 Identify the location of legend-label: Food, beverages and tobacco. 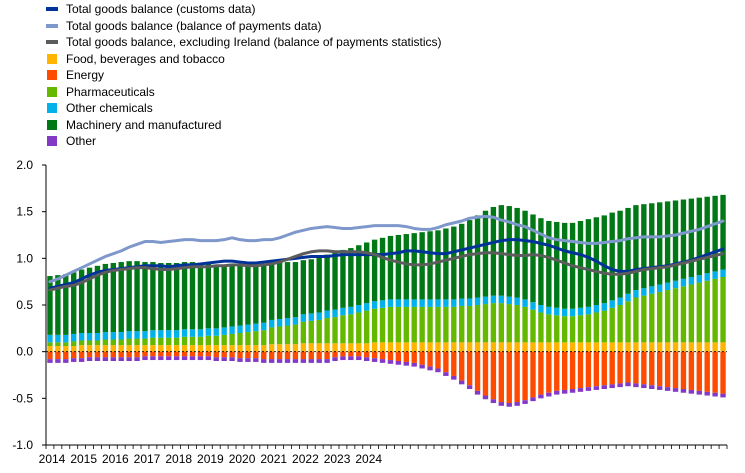
(145, 58).